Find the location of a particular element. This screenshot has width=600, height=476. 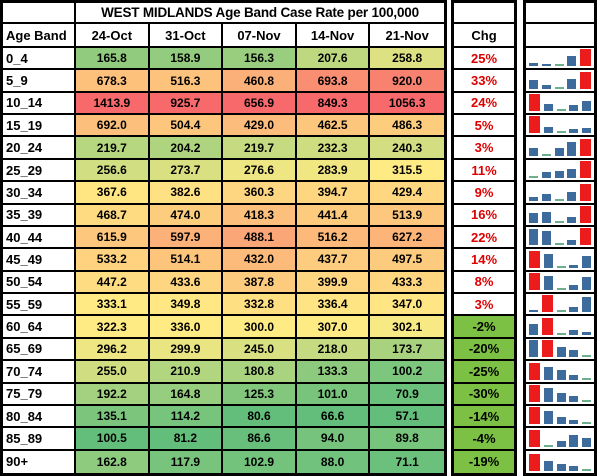

age-band-cell: 30_34 is located at coordinates (39, 193).